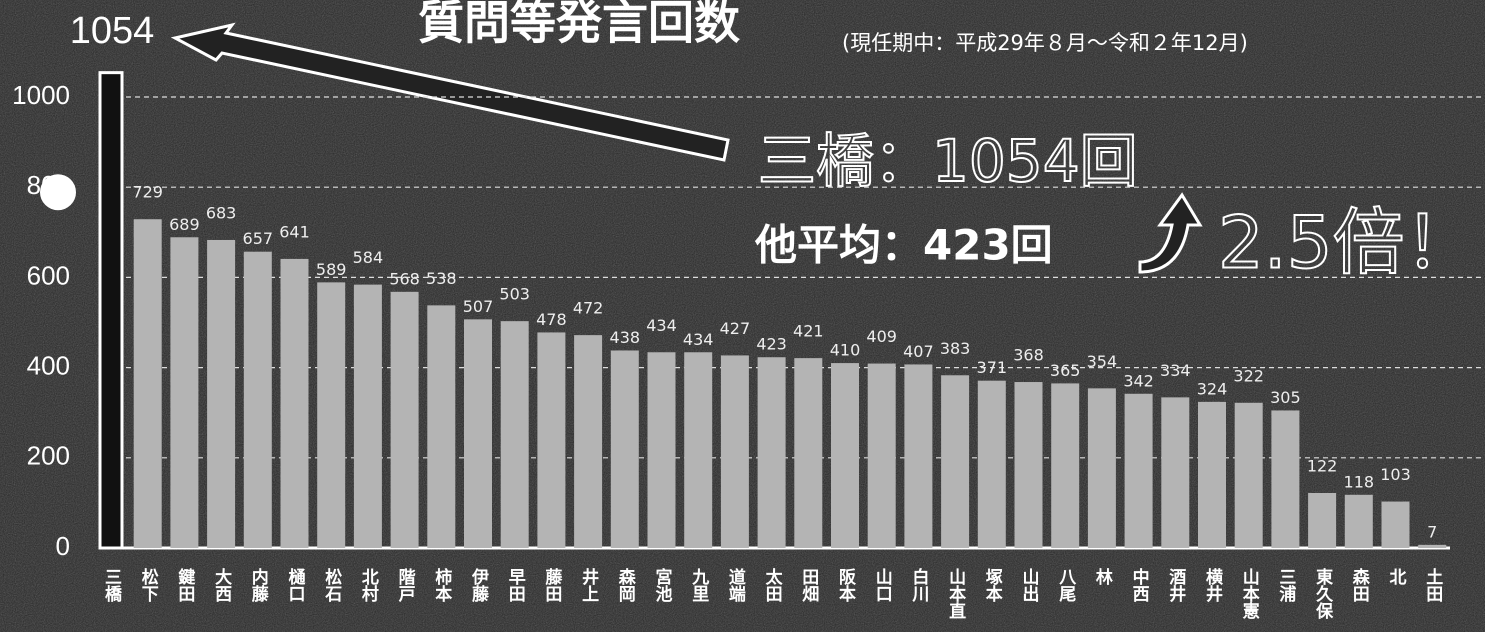 The image size is (1485, 632). Describe the element at coordinates (1212, 388) in the screenshot. I see `value-label: 324` at that location.